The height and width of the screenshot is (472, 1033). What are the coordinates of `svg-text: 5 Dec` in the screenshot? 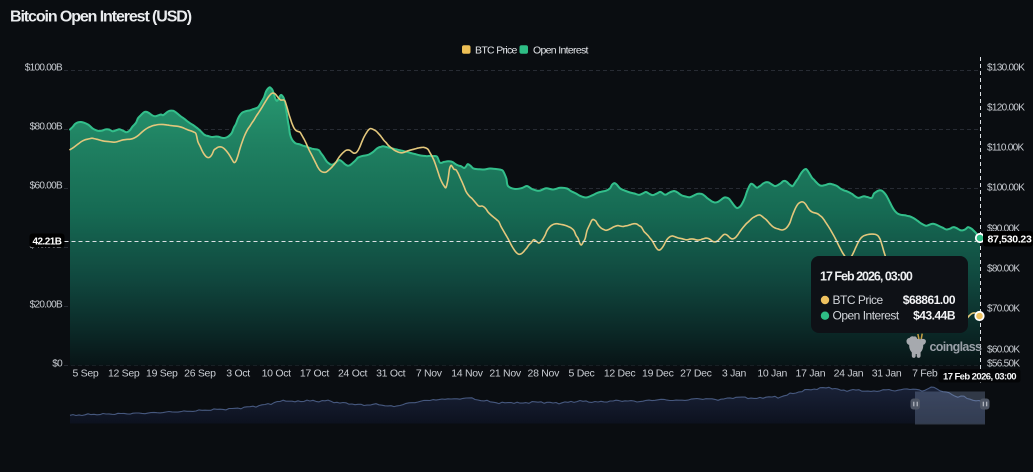 It's located at (582, 374).